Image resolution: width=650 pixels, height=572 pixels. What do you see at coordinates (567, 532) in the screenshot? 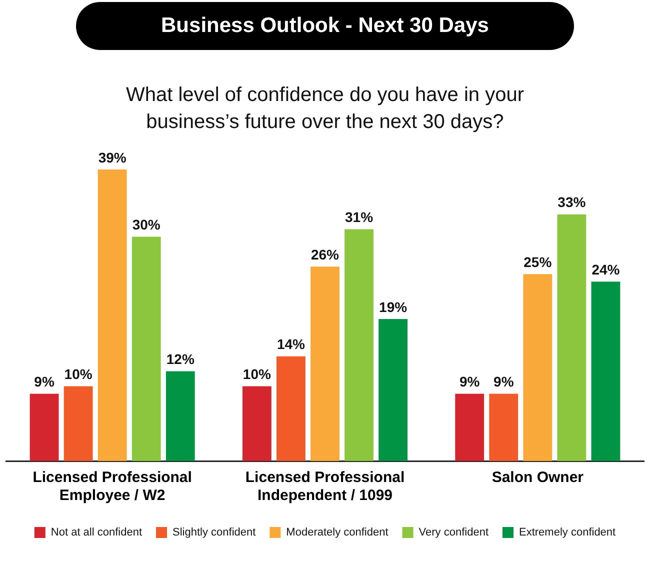
I see `legend-label: Extremely confident` at bounding box center [567, 532].